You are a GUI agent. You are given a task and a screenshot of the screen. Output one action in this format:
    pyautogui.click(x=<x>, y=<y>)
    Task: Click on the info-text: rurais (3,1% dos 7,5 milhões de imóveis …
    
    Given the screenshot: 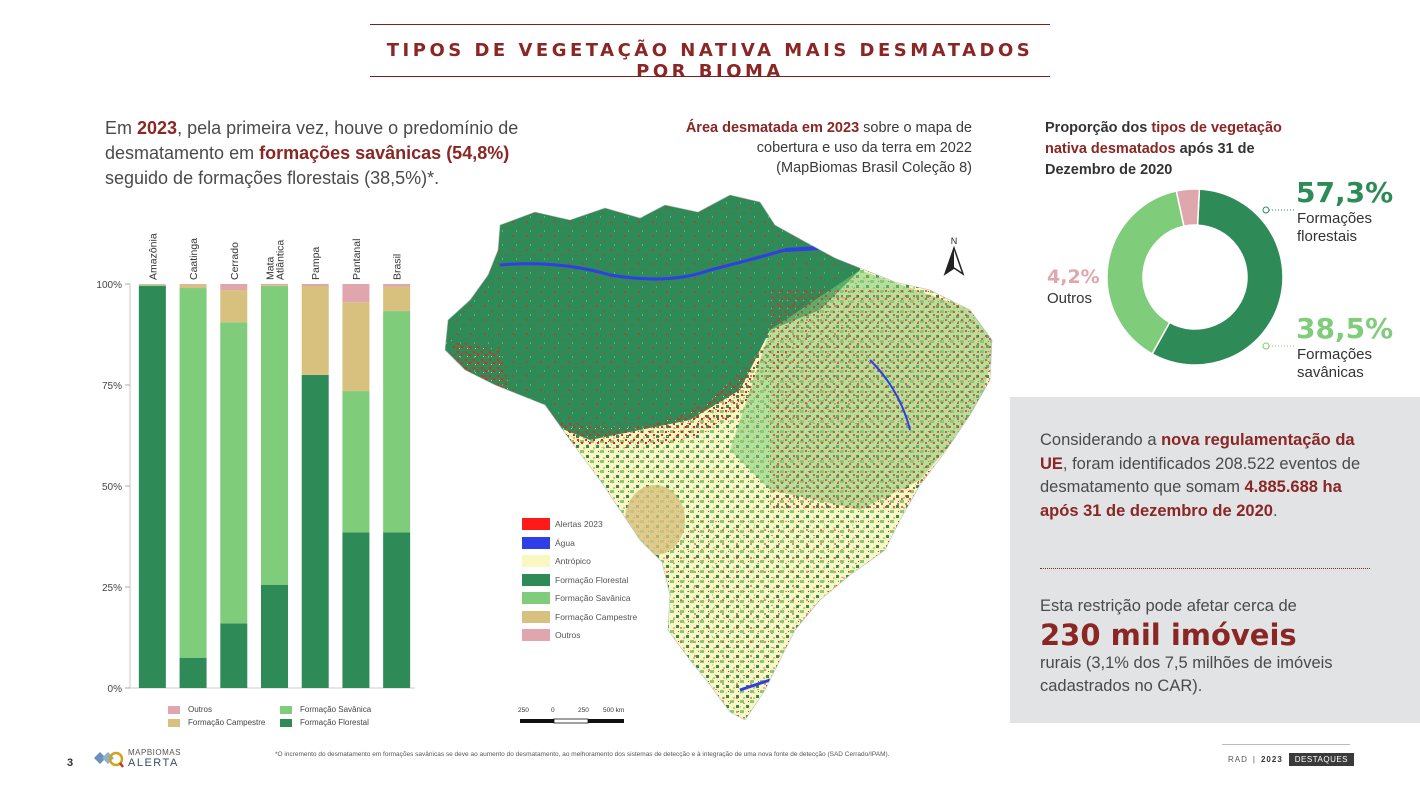 What is the action you would take?
    pyautogui.click(x=1186, y=674)
    